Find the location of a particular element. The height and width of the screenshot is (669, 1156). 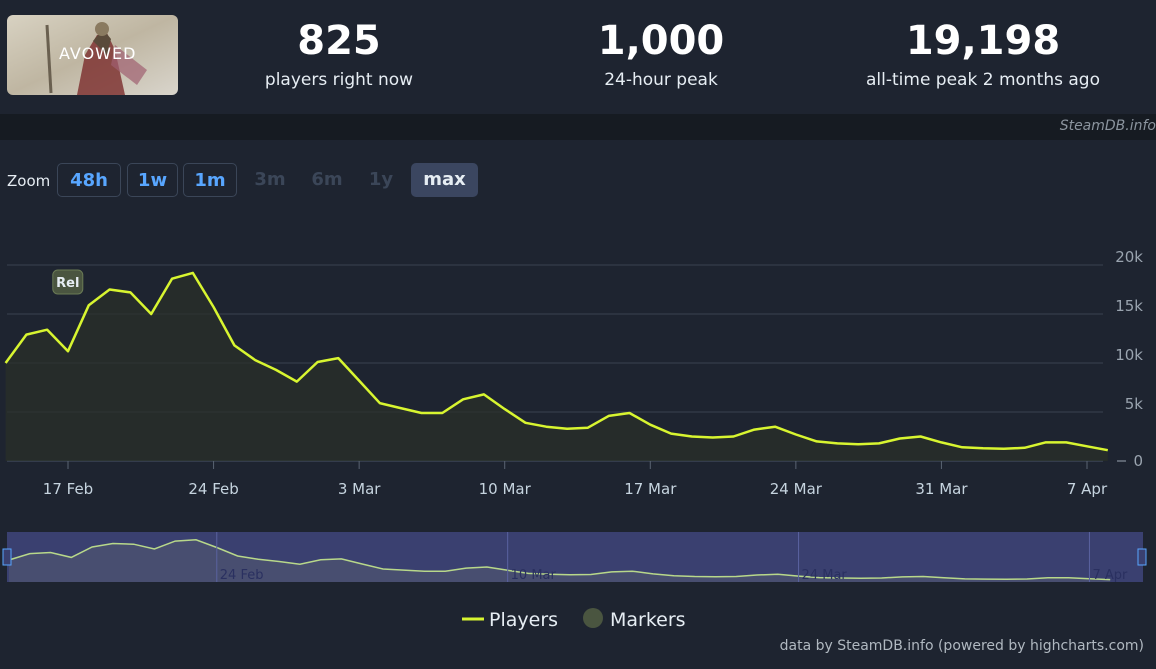

marker-badge is located at coordinates (68, 282).